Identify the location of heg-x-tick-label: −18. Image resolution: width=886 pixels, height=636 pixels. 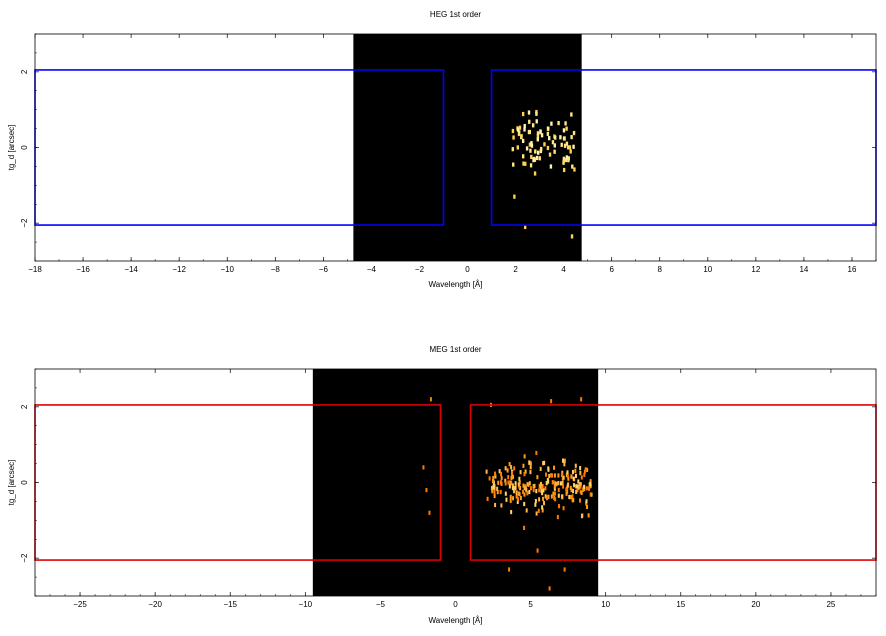
(35, 269).